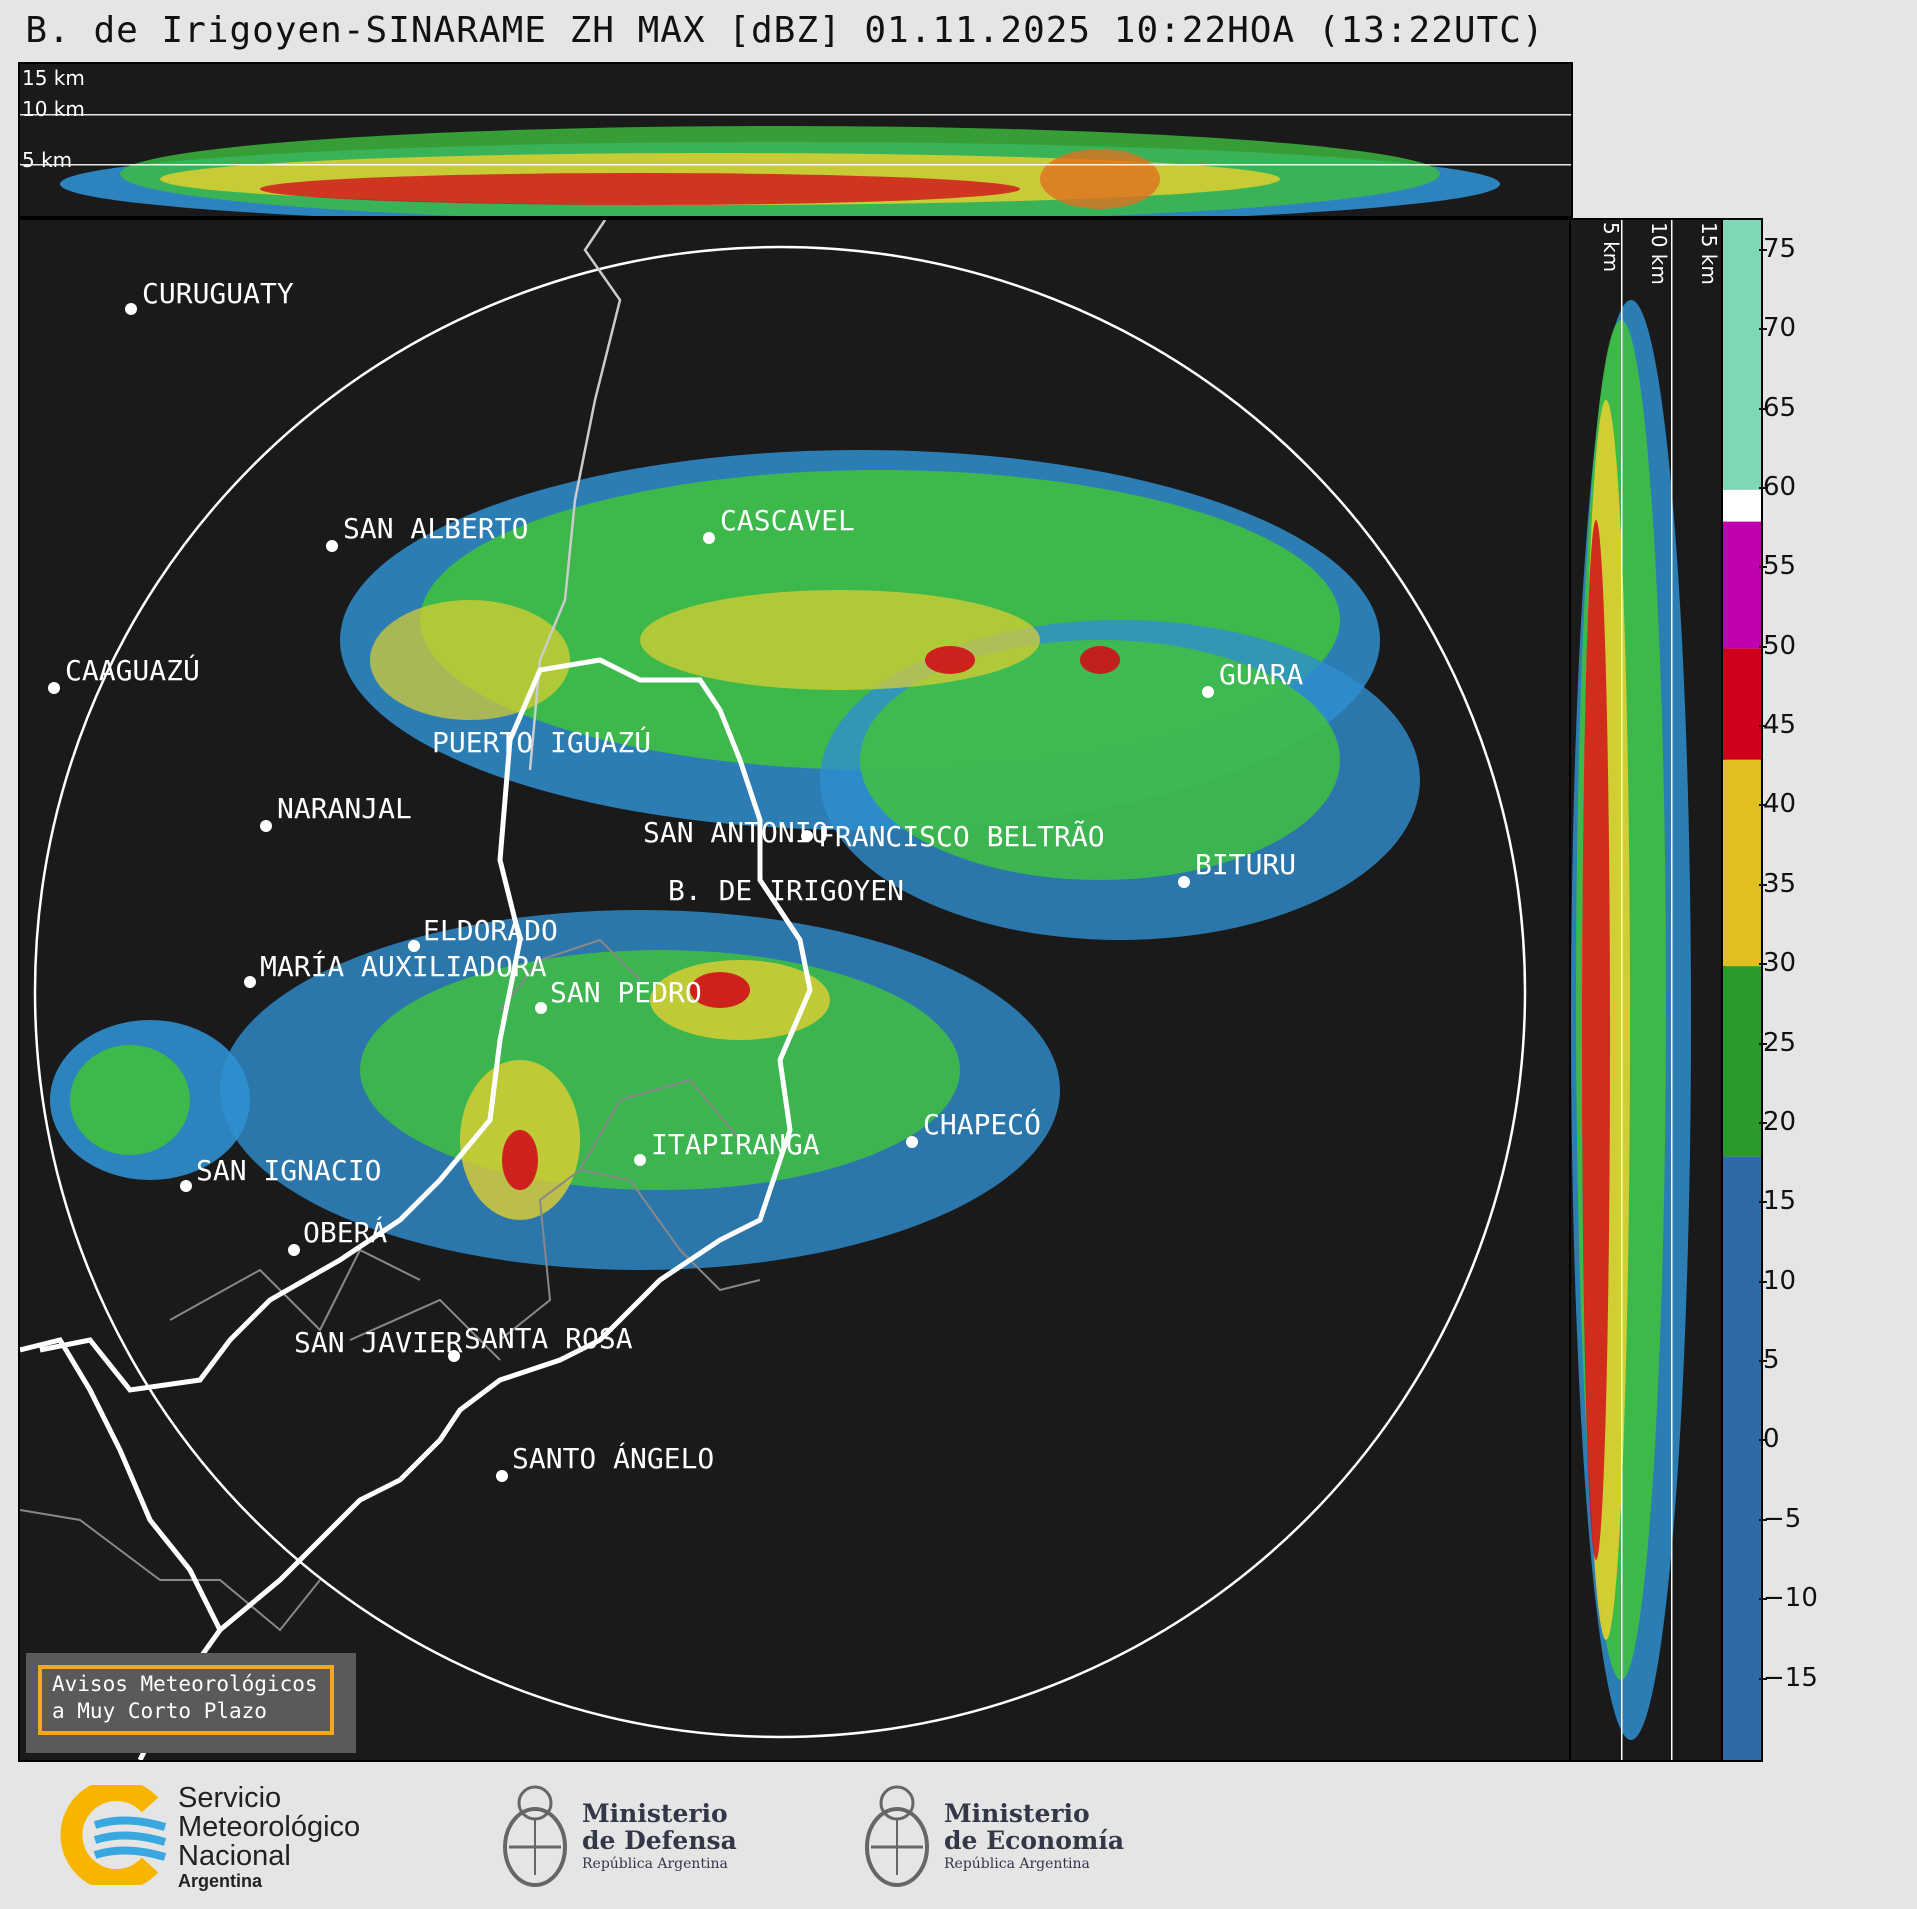  What do you see at coordinates (1780, 725) in the screenshot?
I see `colorbar-tick-label: 45` at bounding box center [1780, 725].